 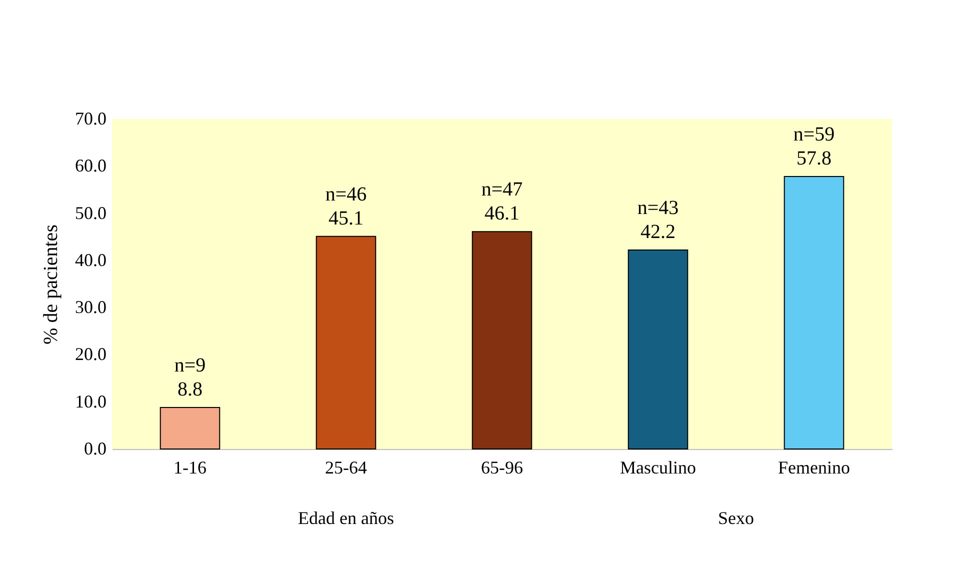 I want to click on data-label: n=47 46.1, so click(x=502, y=201).